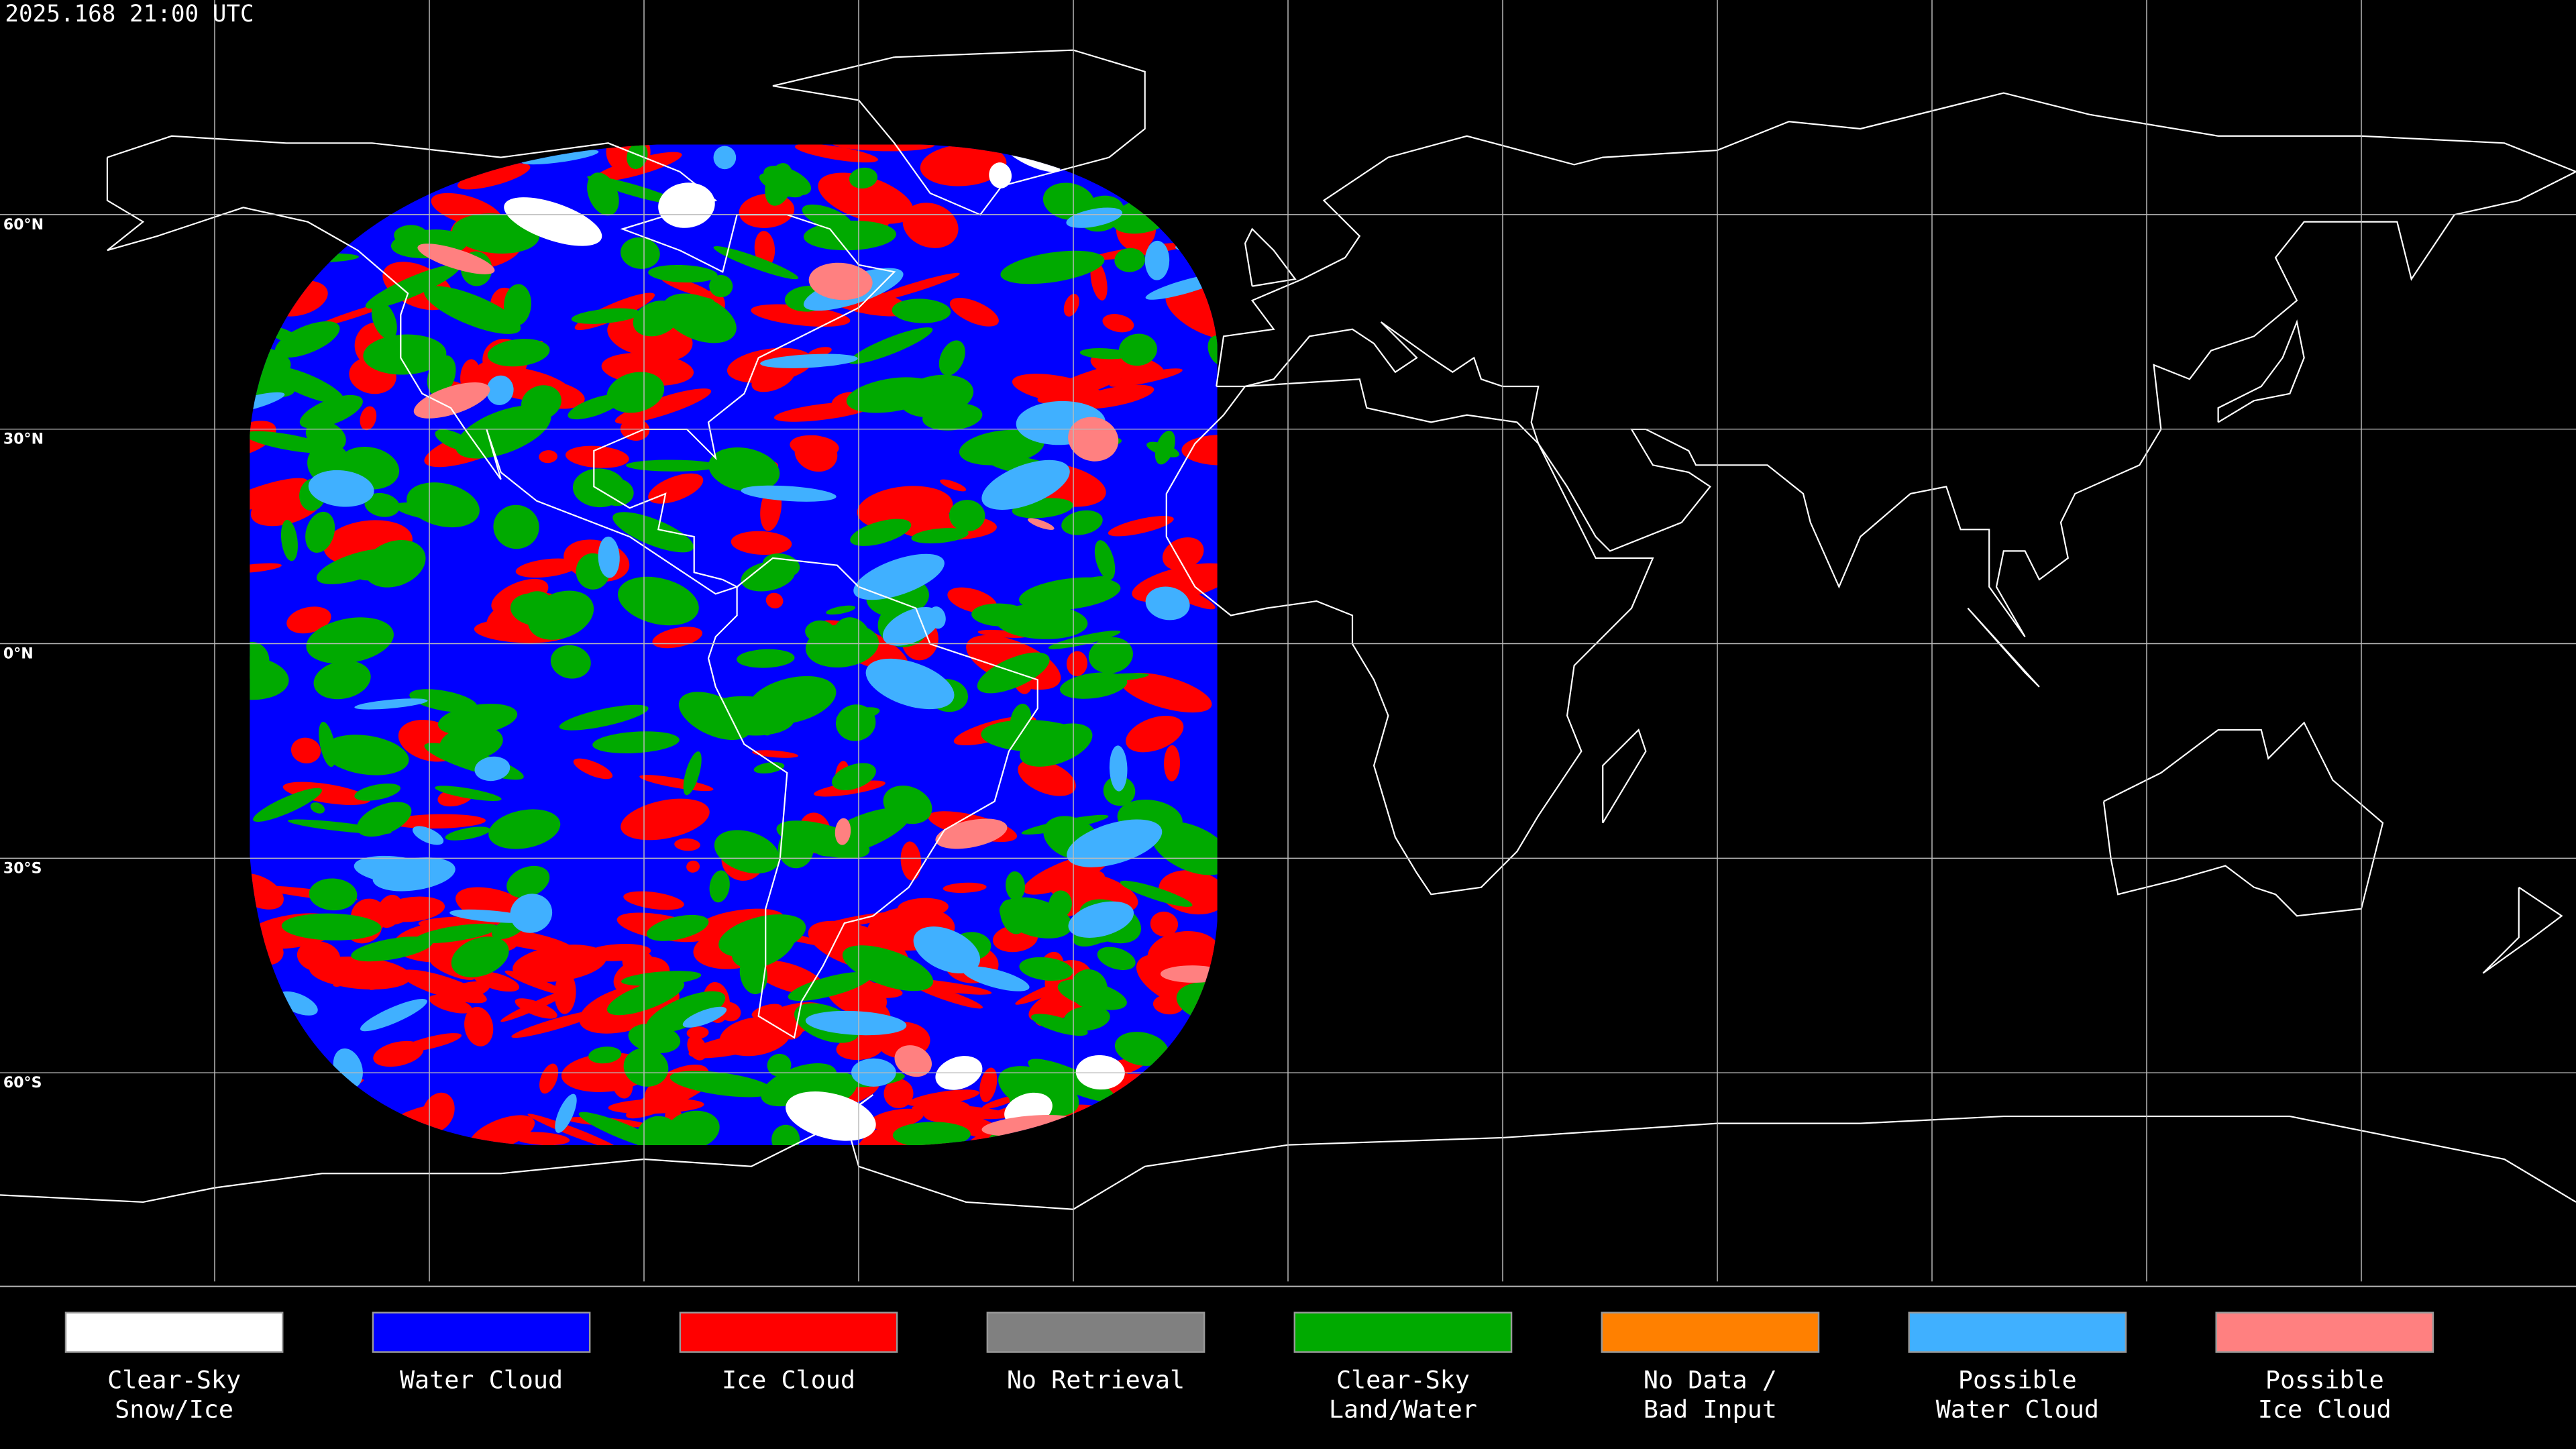 This screenshot has width=2576, height=1449. I want to click on legend-label: No Retrieval, so click(1096, 1379).